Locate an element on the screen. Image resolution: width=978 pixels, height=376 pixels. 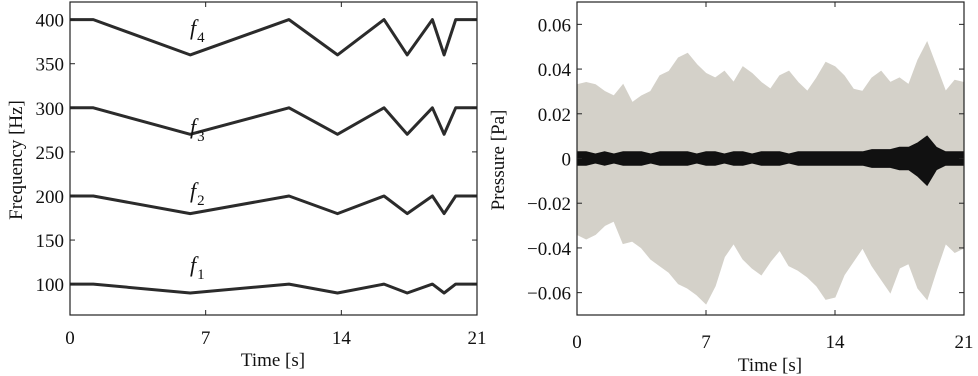
series-line-f3 is located at coordinates (273, 121).